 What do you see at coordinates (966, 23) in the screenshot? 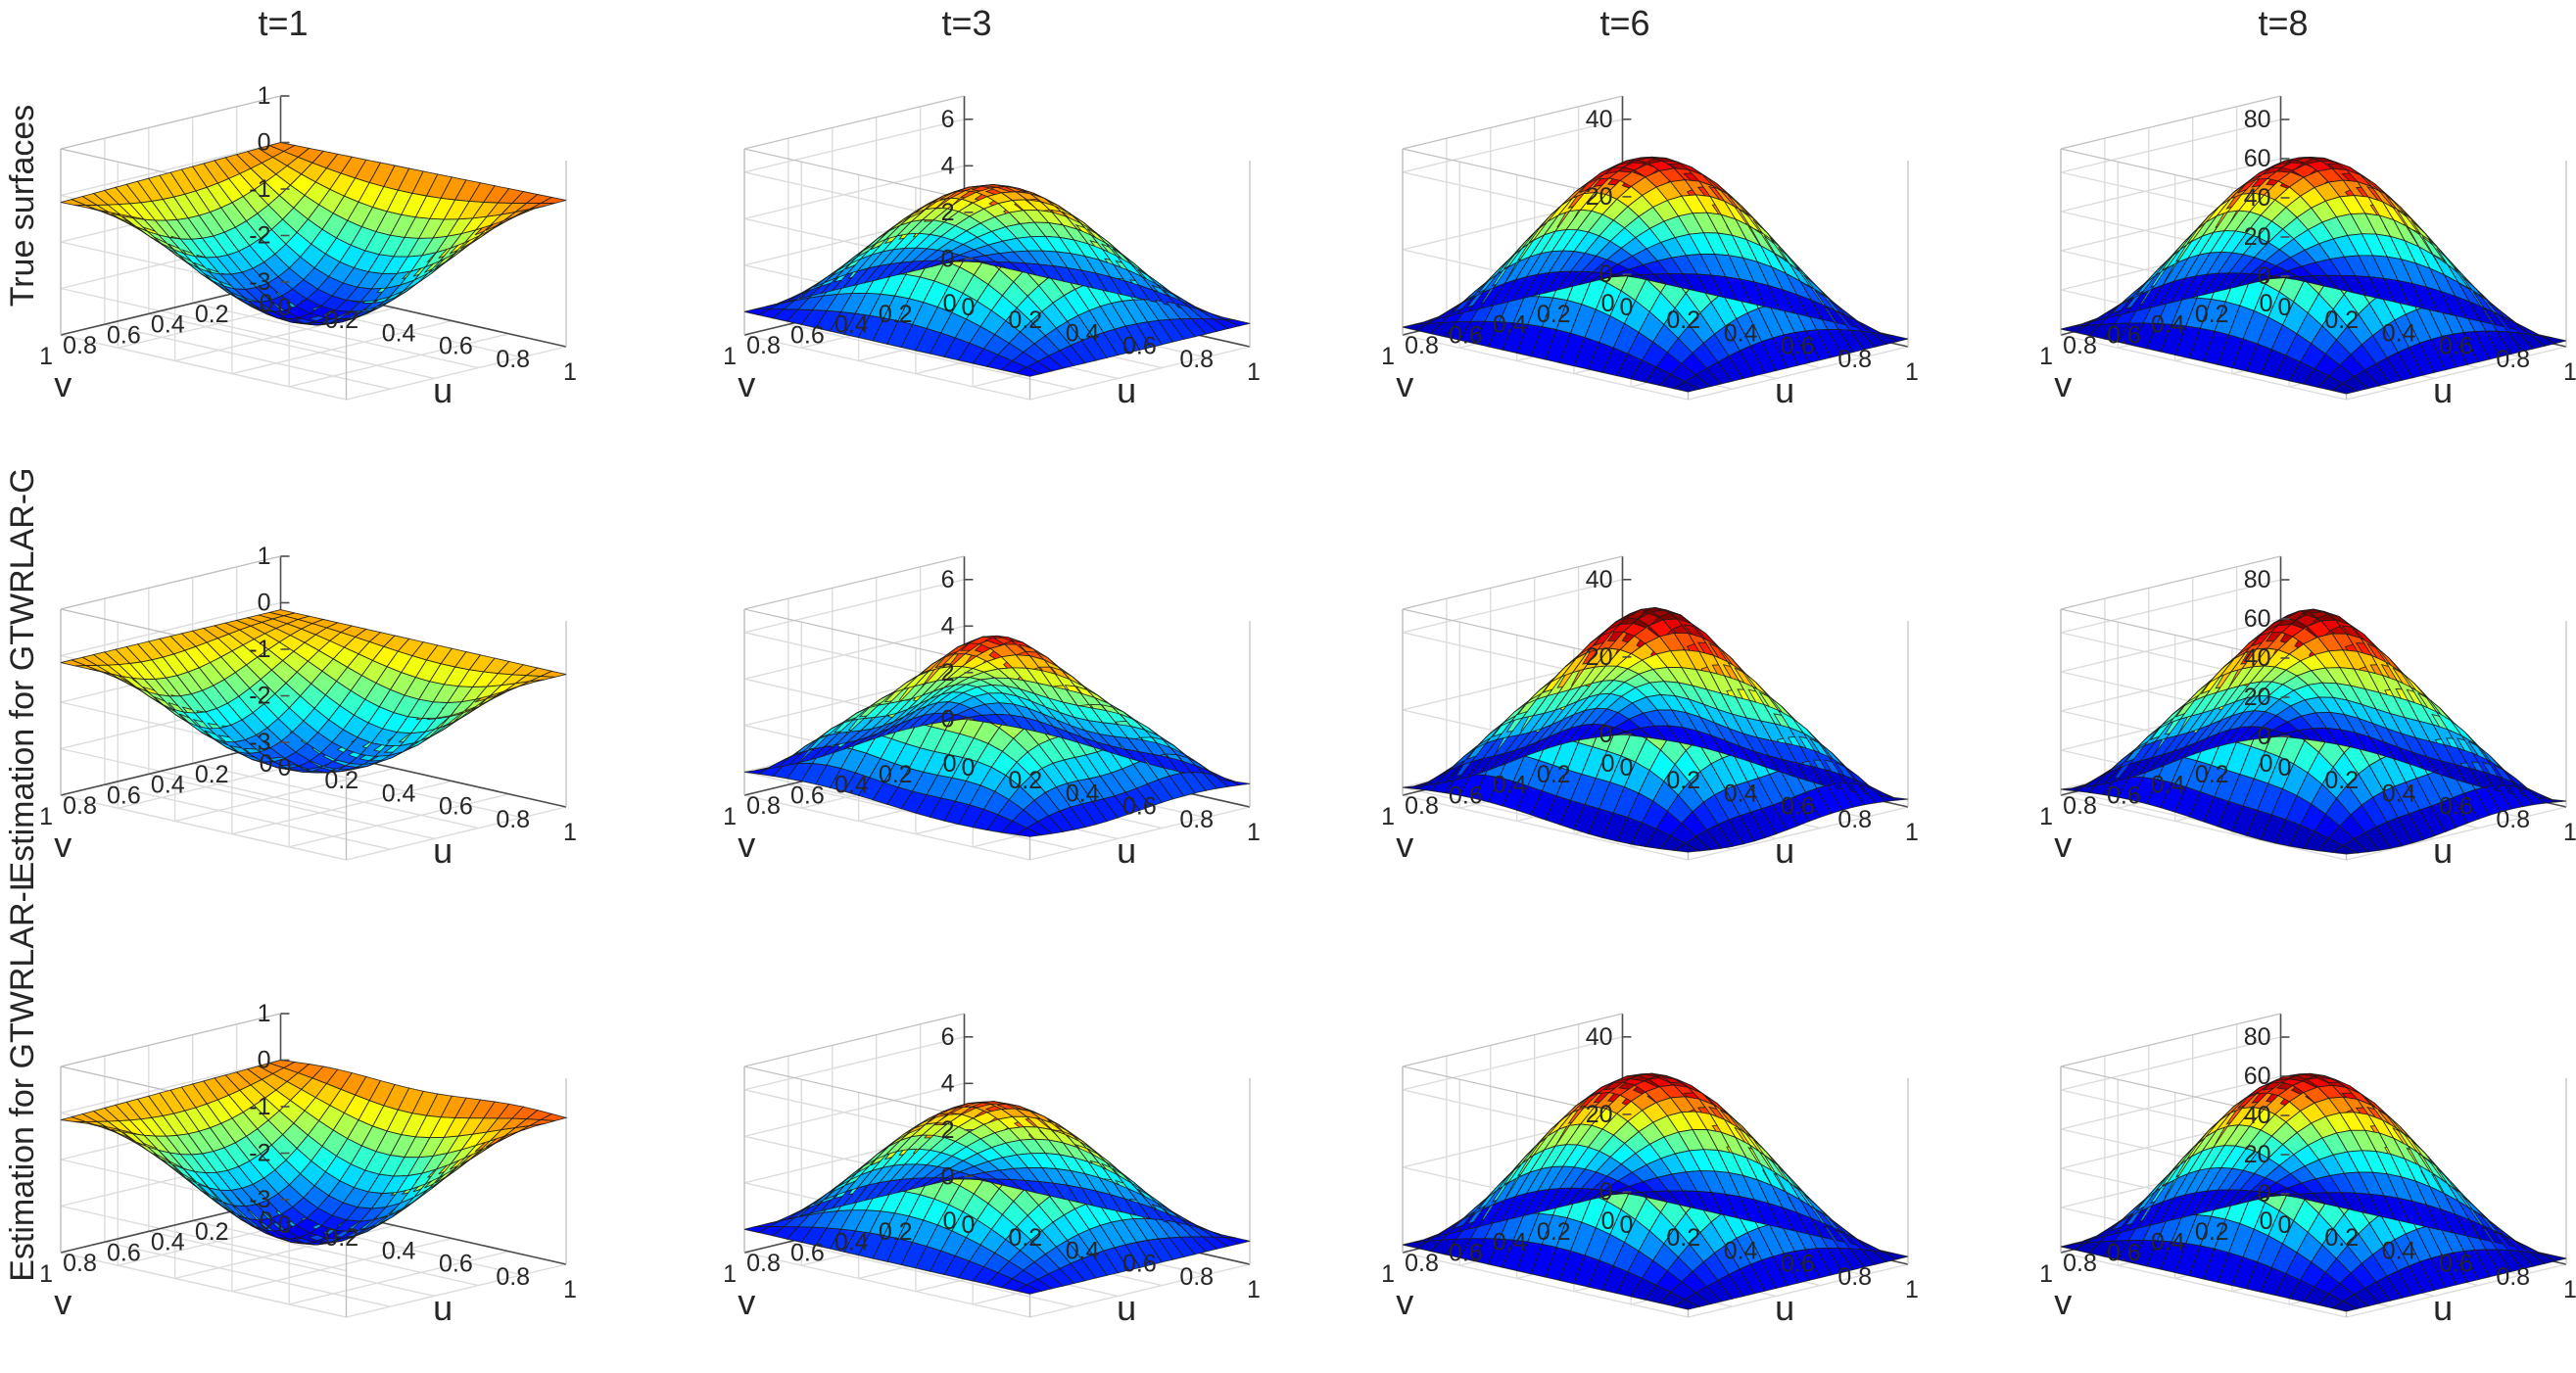
I see `column-title: t=3` at bounding box center [966, 23].